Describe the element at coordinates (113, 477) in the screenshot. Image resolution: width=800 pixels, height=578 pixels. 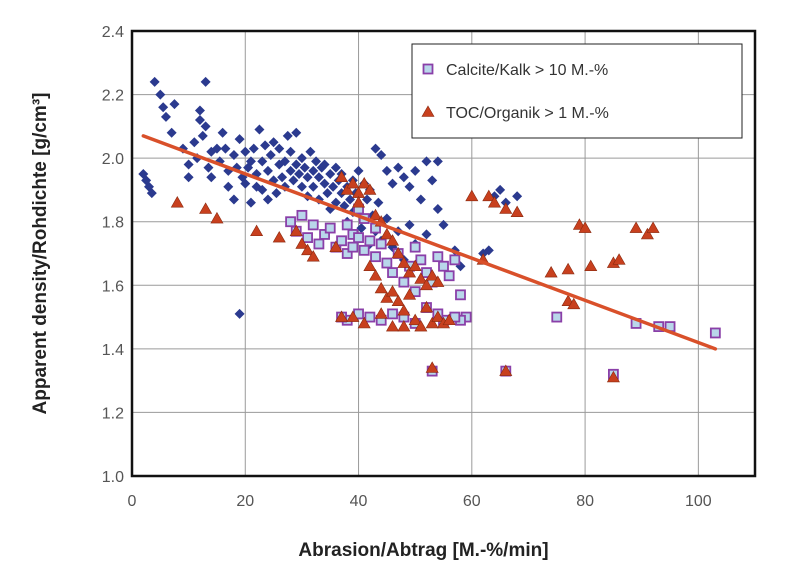
I see `y-tick-label: 1.0` at that location.